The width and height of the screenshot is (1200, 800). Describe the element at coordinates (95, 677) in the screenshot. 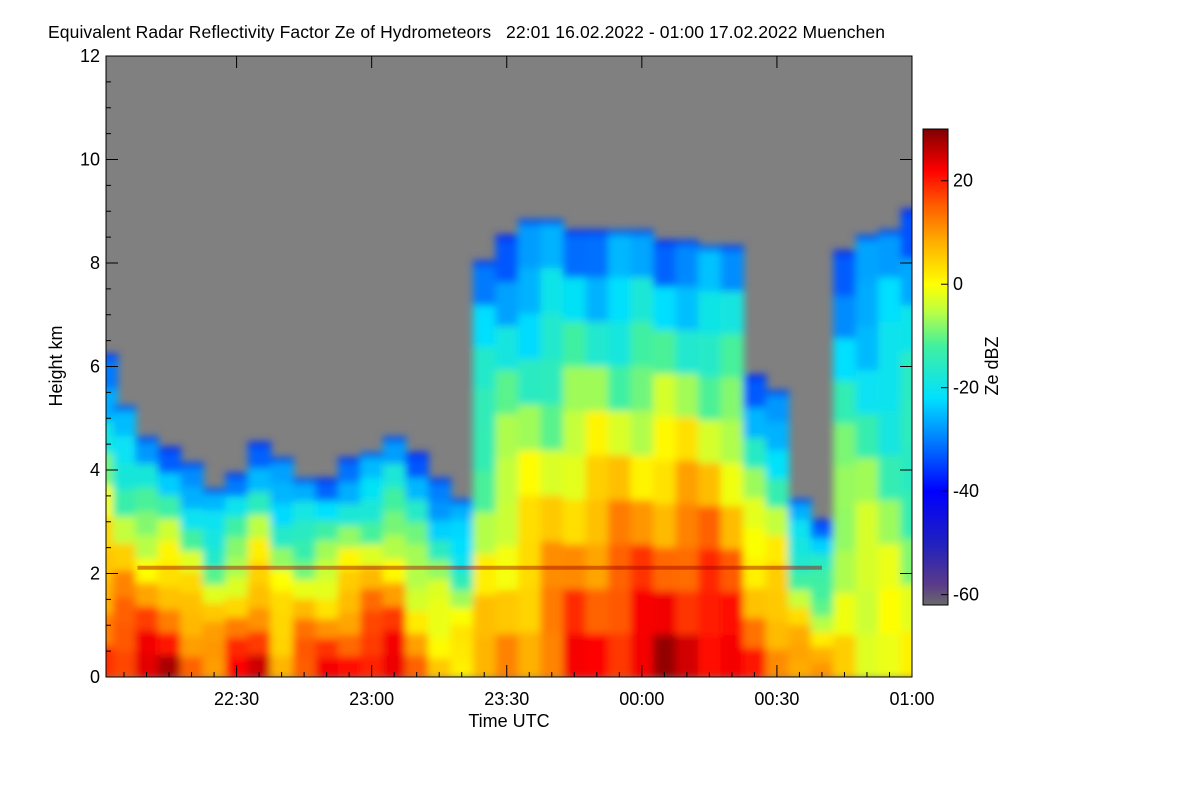

I see `y-tick-label: 0` at that location.